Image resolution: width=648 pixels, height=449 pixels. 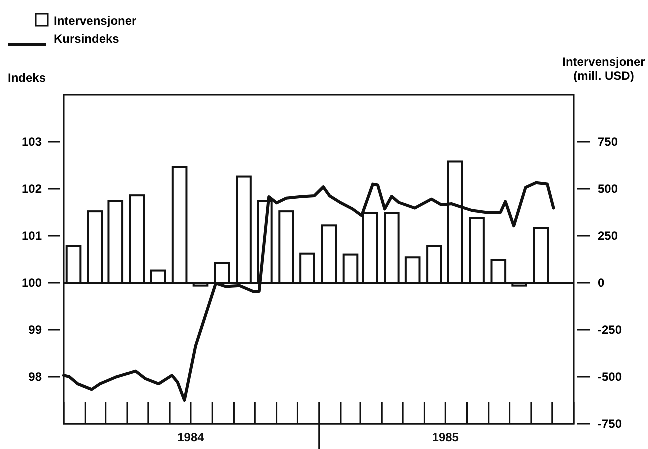 I want to click on y2-tick-label: 250, so click(x=608, y=236).